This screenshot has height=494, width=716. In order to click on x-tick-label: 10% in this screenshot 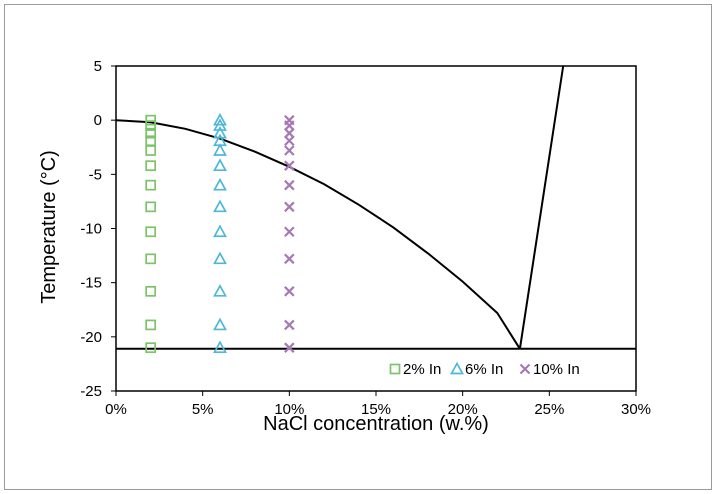, I will do `click(289, 409)`.